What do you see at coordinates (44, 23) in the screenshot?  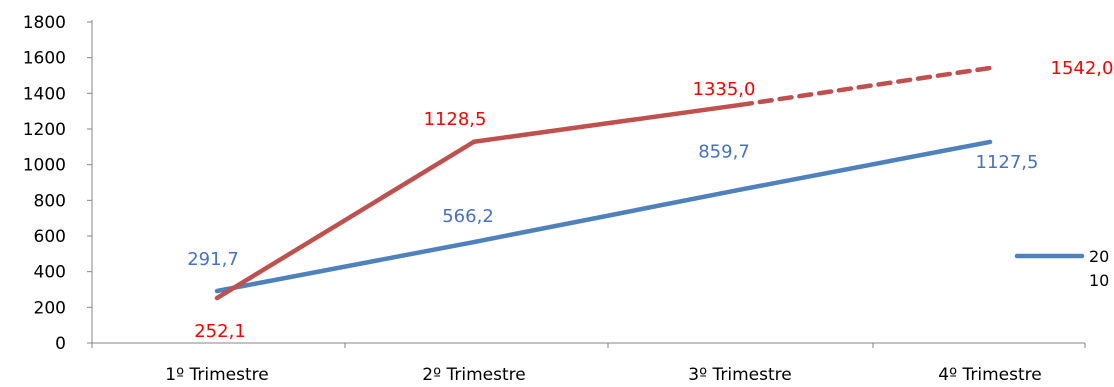 I see `y-tick-label: 1800` at bounding box center [44, 23].